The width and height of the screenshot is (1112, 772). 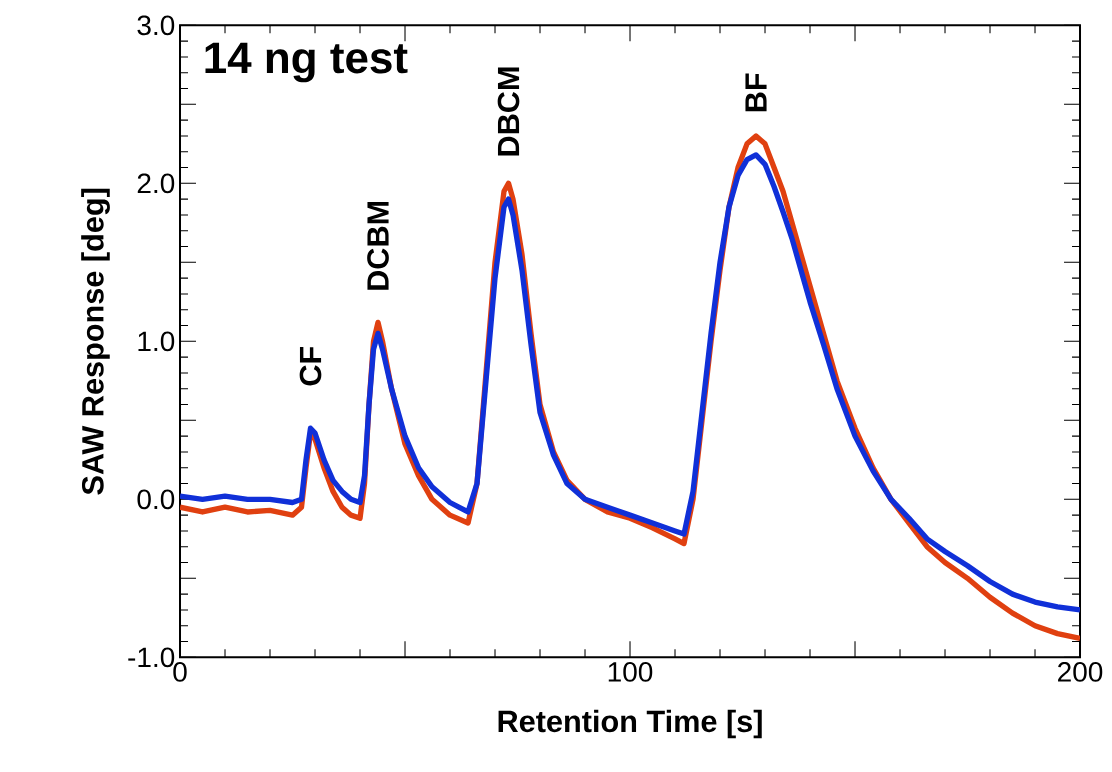 I want to click on chart-title: 14 ng test, so click(x=306, y=62).